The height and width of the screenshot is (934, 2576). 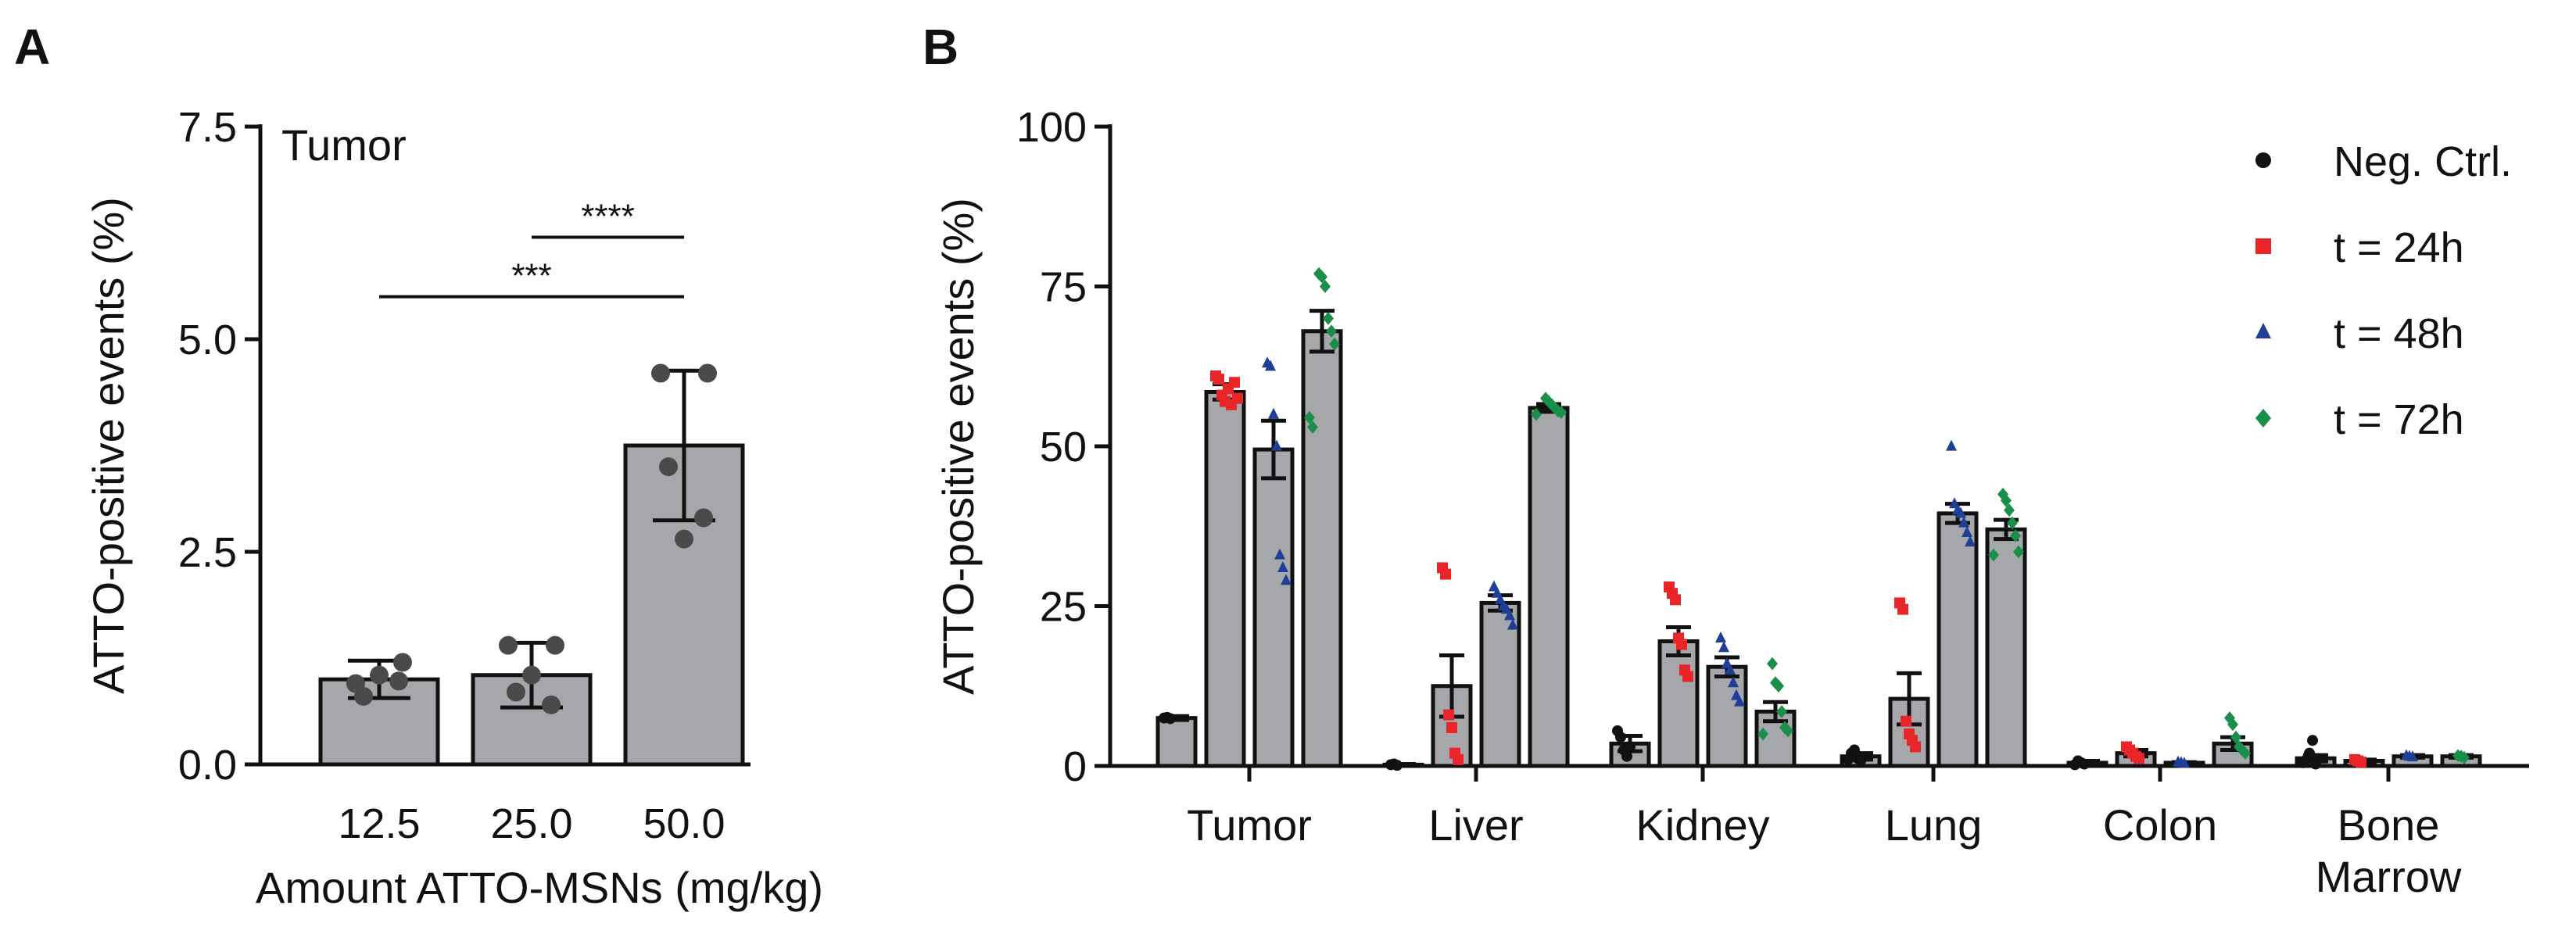 I want to click on panel-b-letter: B, so click(x=940, y=47).